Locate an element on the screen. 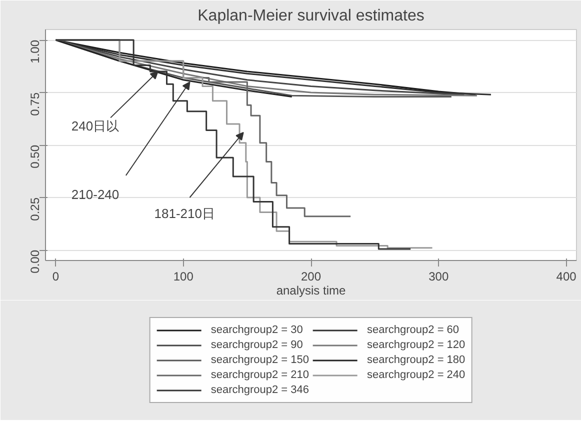 This screenshot has height=427, width=581. x-tick-label: 0 is located at coordinates (56, 277).